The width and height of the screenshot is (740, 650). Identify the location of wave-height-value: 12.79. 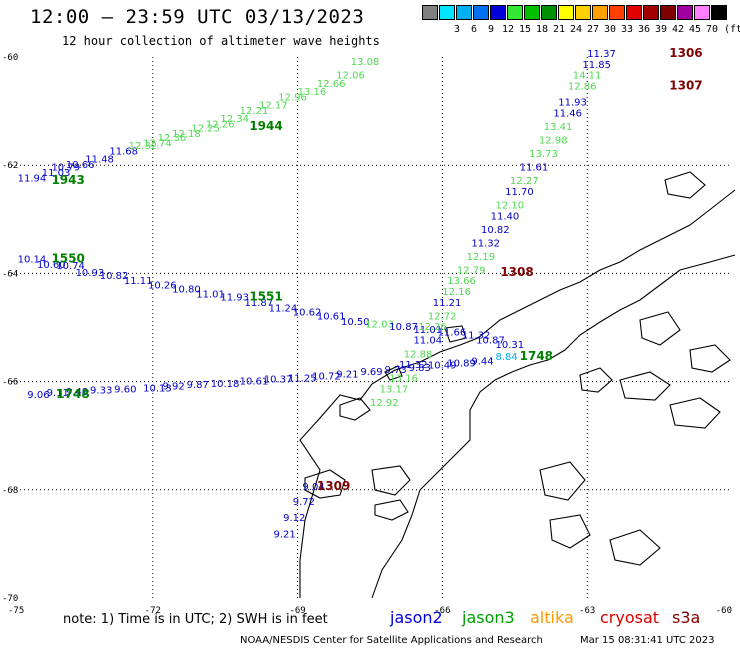
(471, 270).